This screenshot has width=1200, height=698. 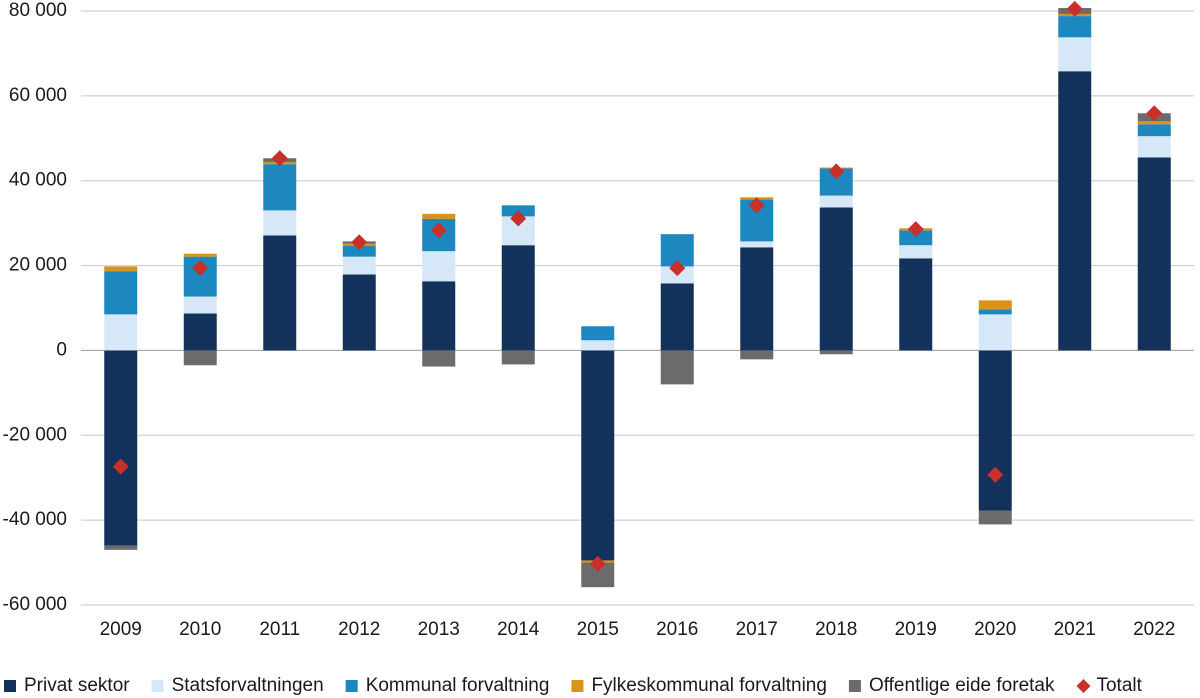 I want to click on x-tick-label: 2011, so click(x=279, y=629).